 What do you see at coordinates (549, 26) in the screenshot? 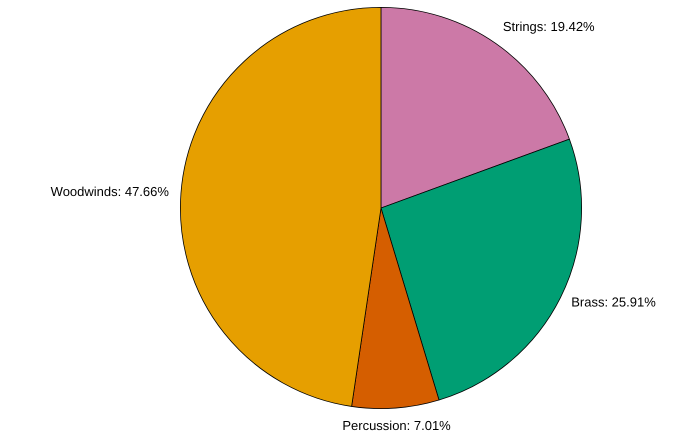
I see `slice-label: Strings: 19.42%` at bounding box center [549, 26].